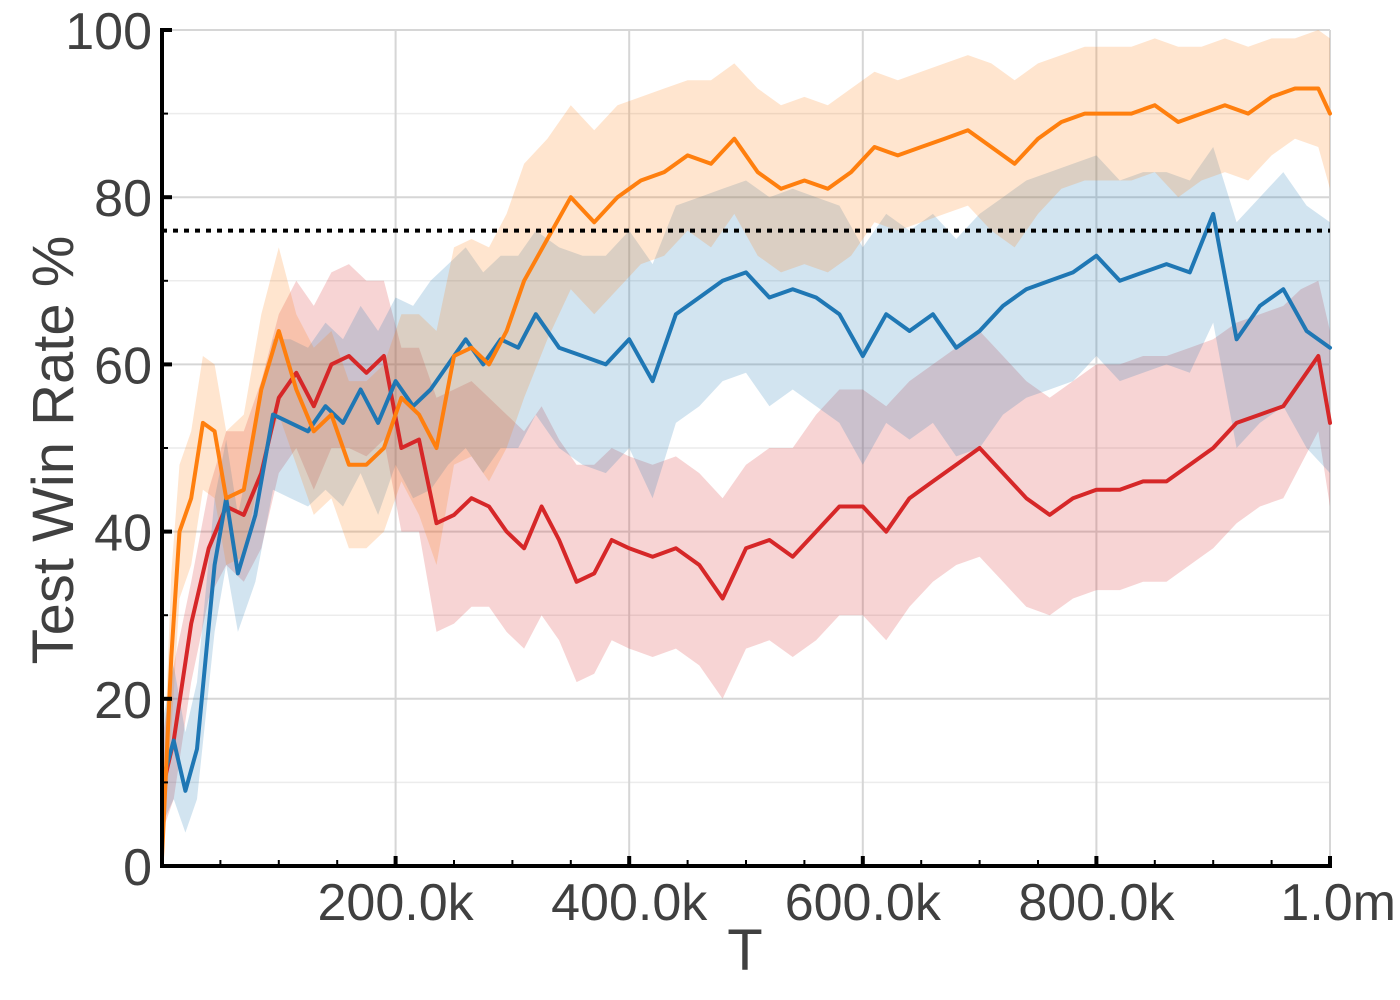 This screenshot has width=1400, height=1000. I want to click on x-axis-title: T, so click(744, 950).